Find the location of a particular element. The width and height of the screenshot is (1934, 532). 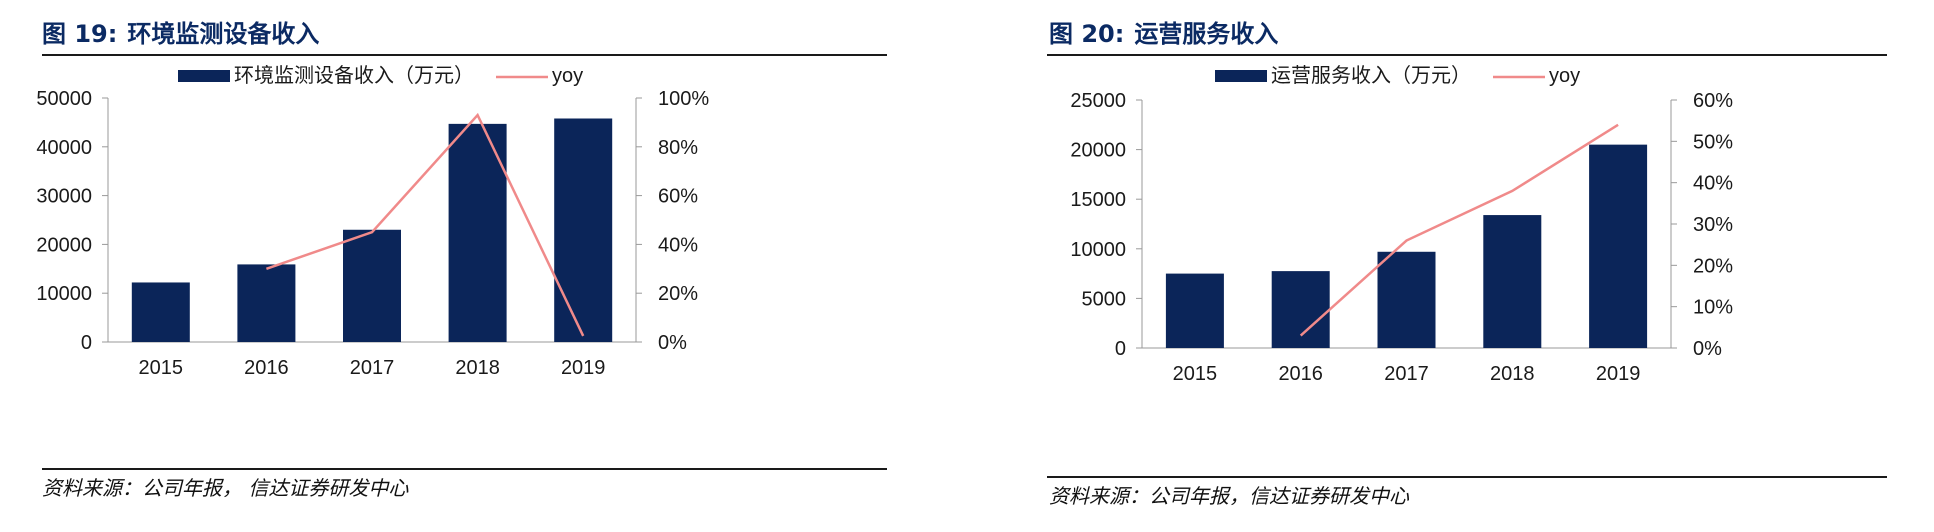

chart-title: 图 19: 环境监测设备收入 is located at coordinates (180, 31).